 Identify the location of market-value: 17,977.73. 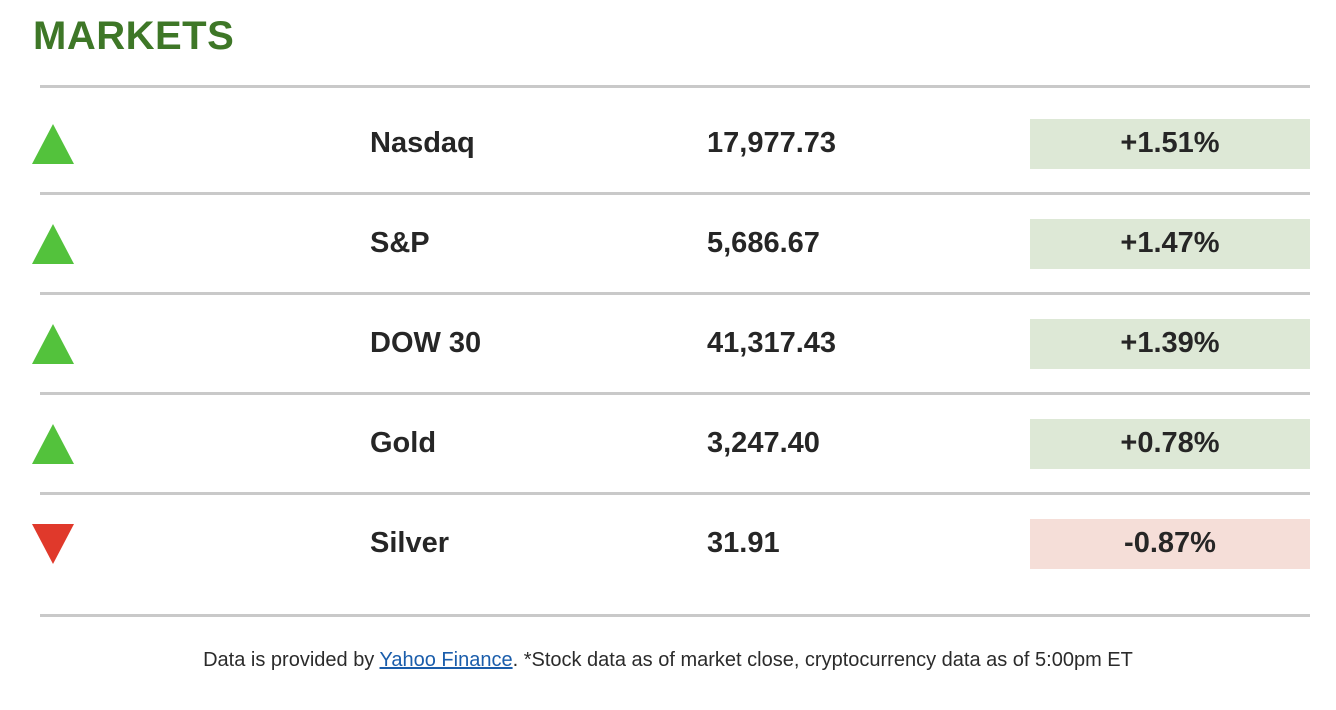
(772, 143).